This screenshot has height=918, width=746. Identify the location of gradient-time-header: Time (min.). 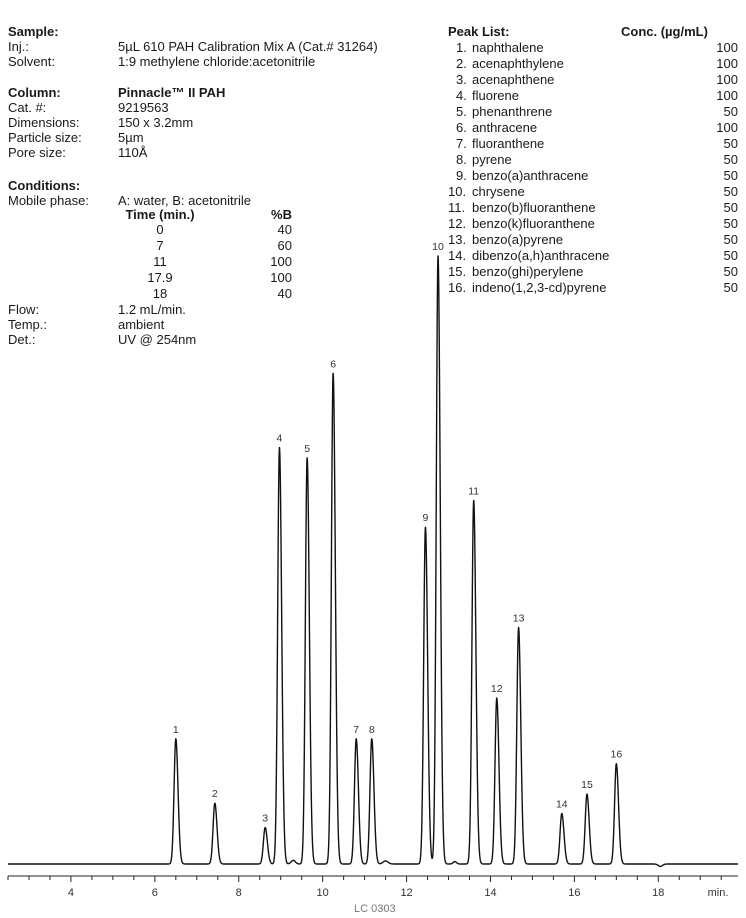
(160, 214).